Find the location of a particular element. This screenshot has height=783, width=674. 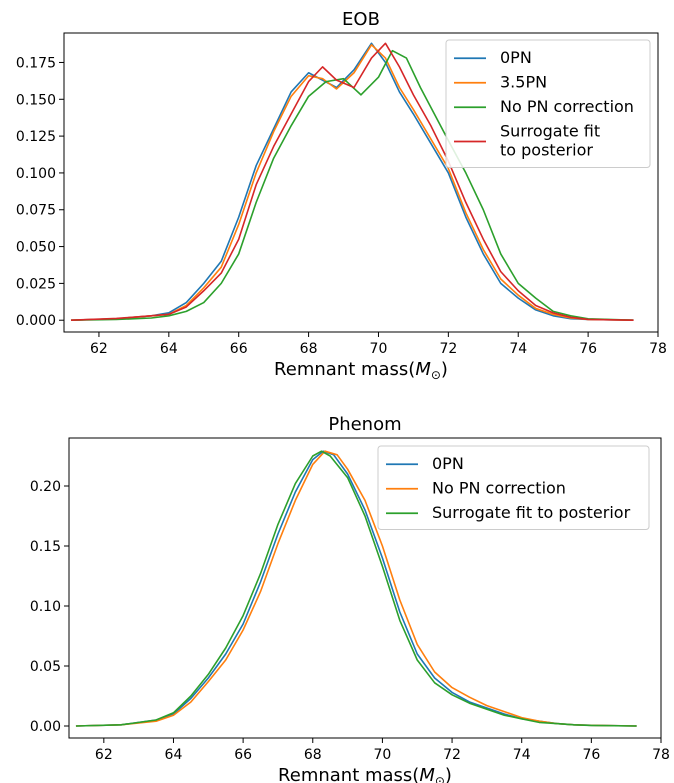

chart-title: EOB is located at coordinates (361, 19).